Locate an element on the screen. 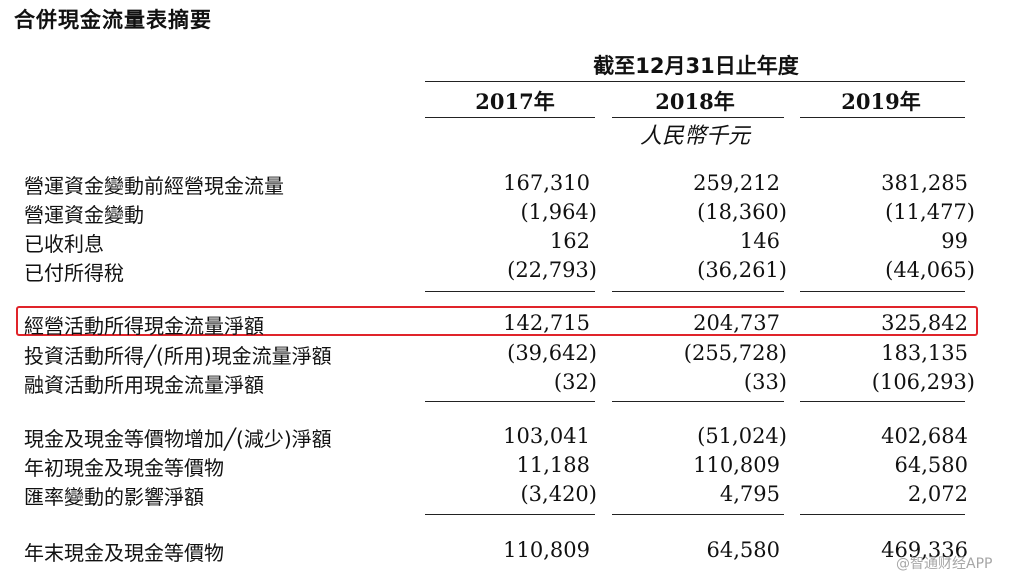  highlight-box is located at coordinates (497, 321).